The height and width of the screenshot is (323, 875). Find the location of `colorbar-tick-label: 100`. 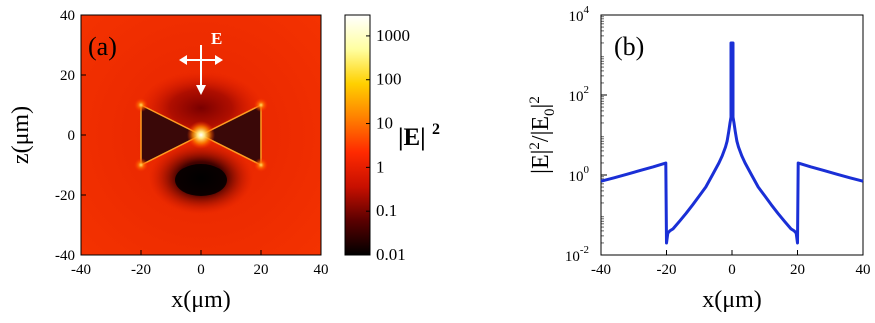

colorbar-tick-label: 100 is located at coordinates (389, 79).